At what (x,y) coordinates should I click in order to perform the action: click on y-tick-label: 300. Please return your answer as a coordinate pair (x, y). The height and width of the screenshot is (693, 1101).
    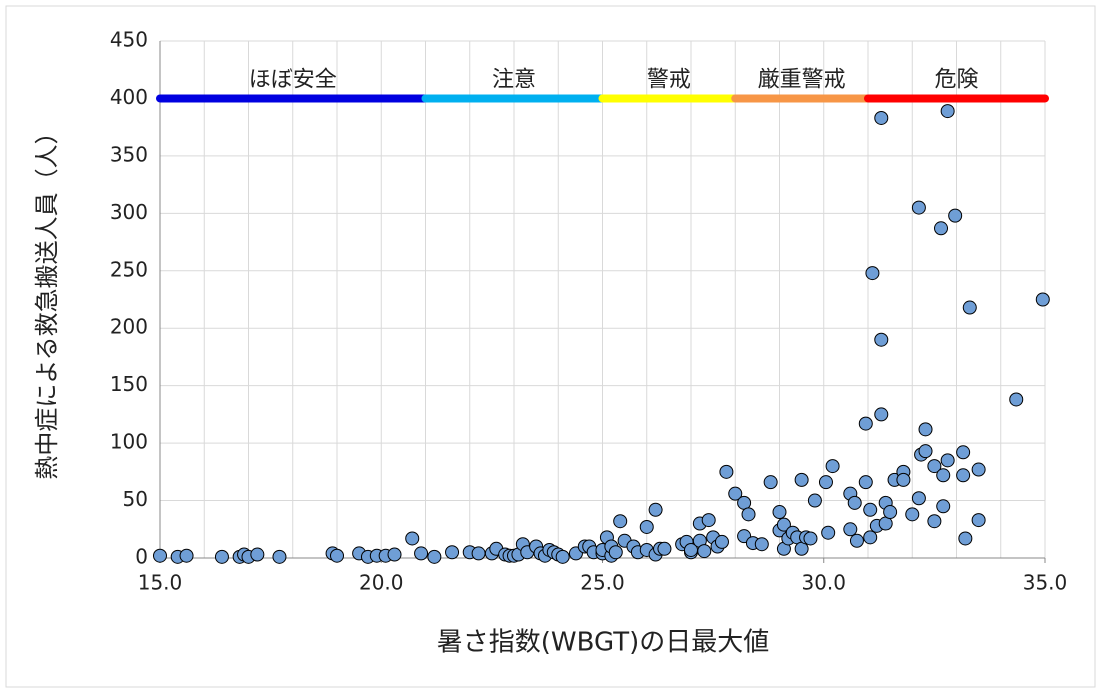
    Looking at the image, I should click on (129, 212).